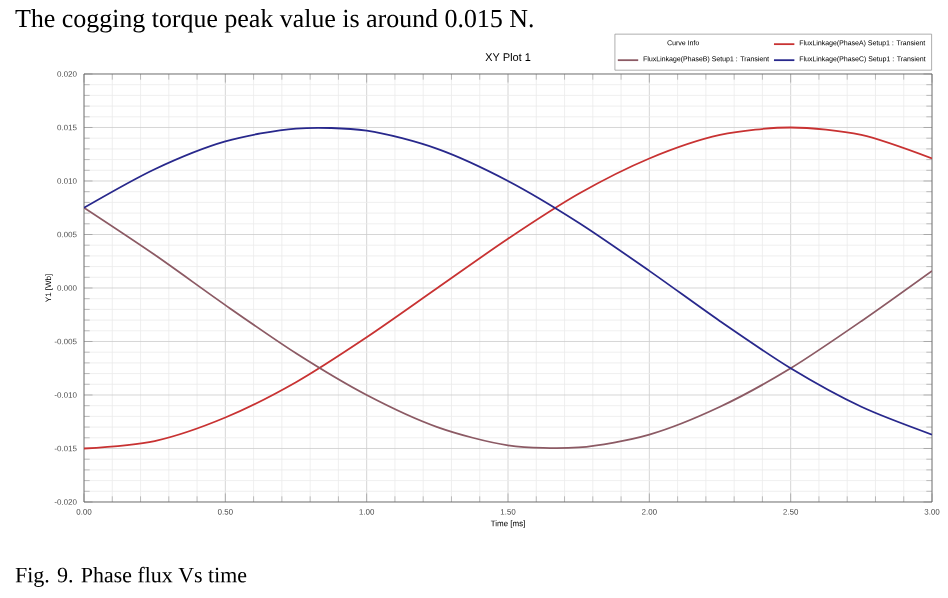  Describe the element at coordinates (274, 21) in the screenshot. I see `text: The cogging torque peak value is around 0.015 N.` at that location.